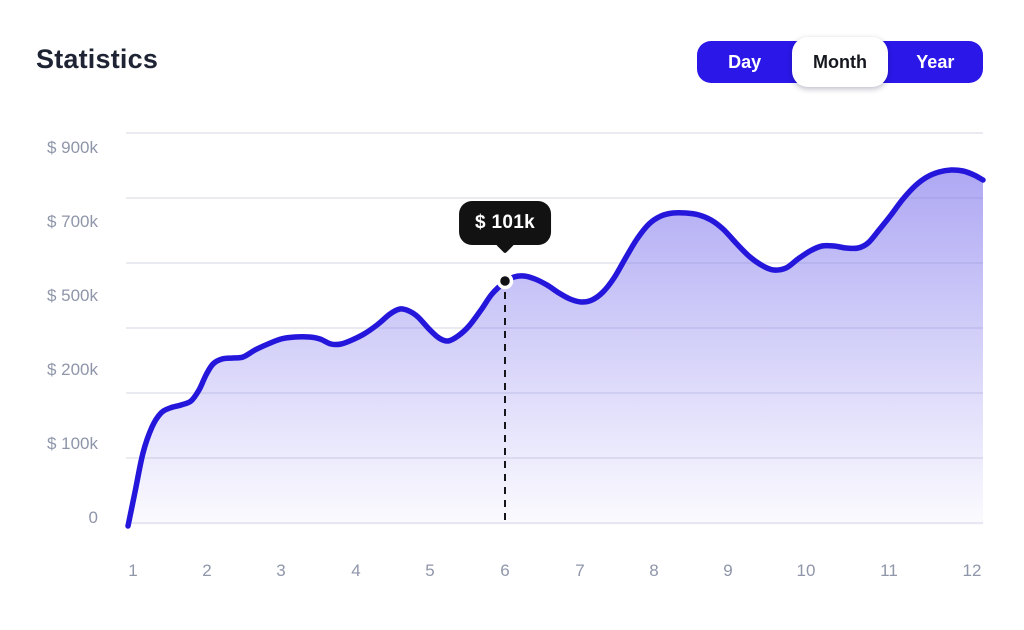 The height and width of the screenshot is (630, 1024). I want to click on page-title: Statistics, so click(97, 59).